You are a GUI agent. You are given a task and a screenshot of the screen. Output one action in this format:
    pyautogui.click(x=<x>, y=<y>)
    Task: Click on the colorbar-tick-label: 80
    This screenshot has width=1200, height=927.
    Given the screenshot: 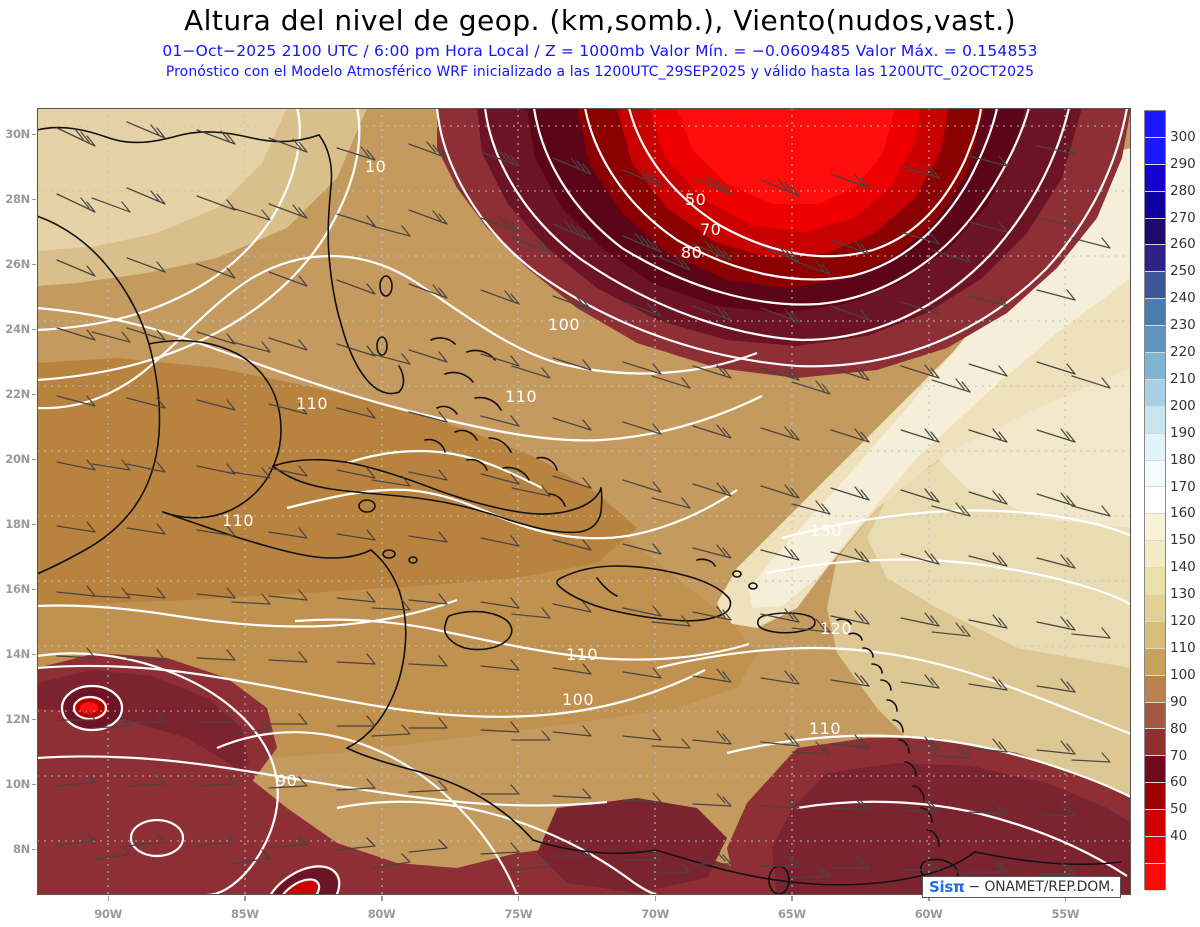 What is the action you would take?
    pyautogui.click(x=1179, y=728)
    